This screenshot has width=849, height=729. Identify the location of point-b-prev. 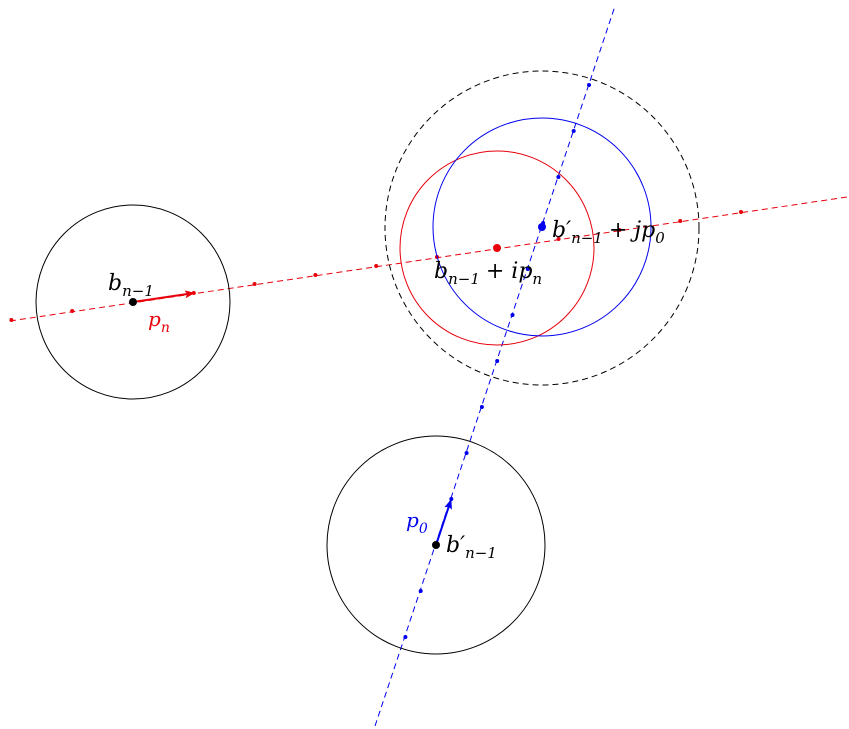
(133, 302).